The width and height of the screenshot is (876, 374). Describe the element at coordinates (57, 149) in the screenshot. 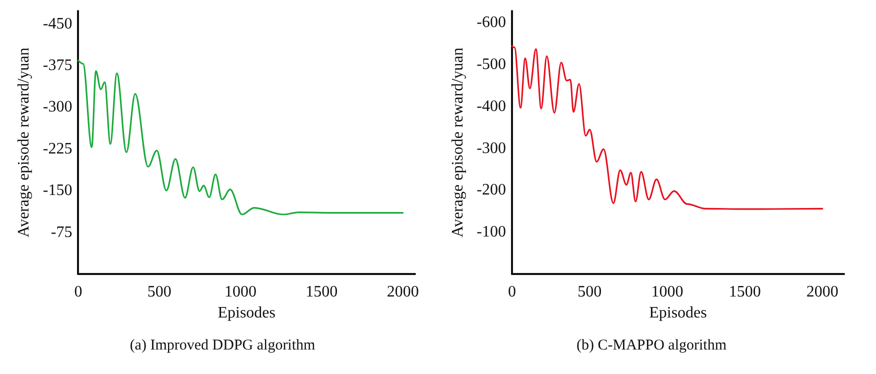

I see `y-tick-label: -225` at that location.